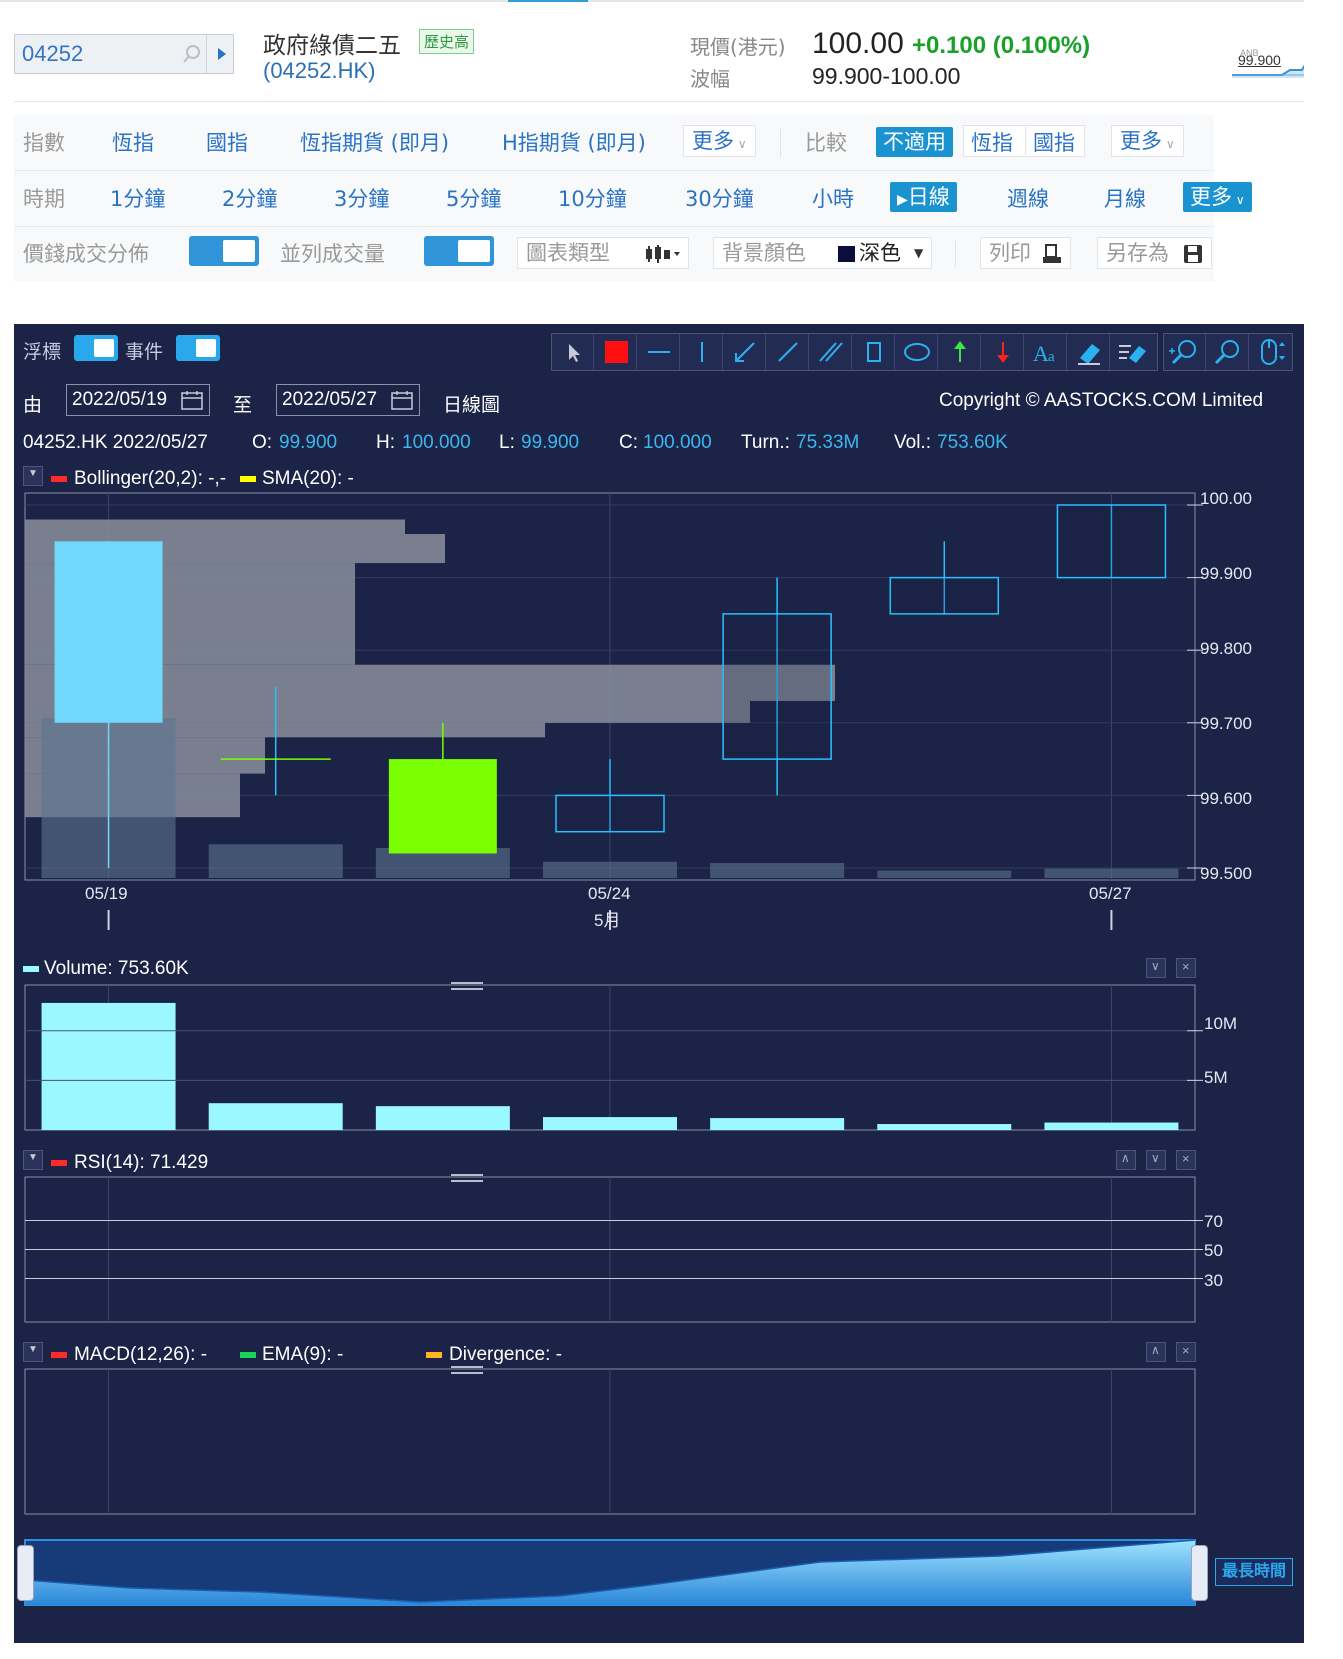 The height and width of the screenshot is (1659, 1343). What do you see at coordinates (822, 253) in the screenshot?
I see `background-color-dropdown: 背景顏色 深色 ▼` at bounding box center [822, 253].